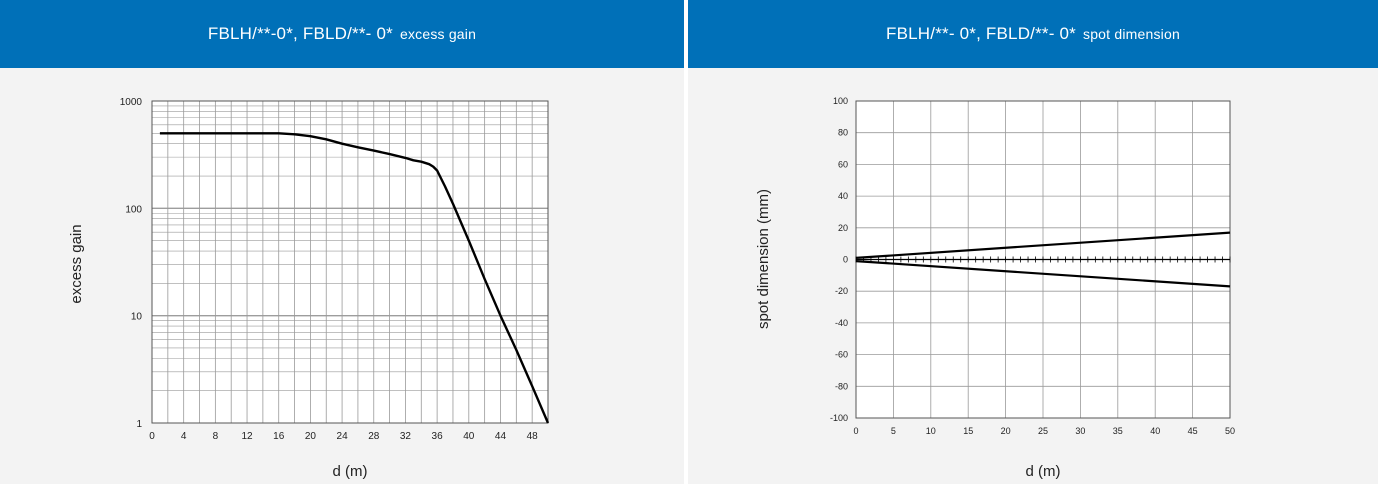 This screenshot has width=1378, height=484. I want to click on y-tick-label: 1000, so click(131, 102).